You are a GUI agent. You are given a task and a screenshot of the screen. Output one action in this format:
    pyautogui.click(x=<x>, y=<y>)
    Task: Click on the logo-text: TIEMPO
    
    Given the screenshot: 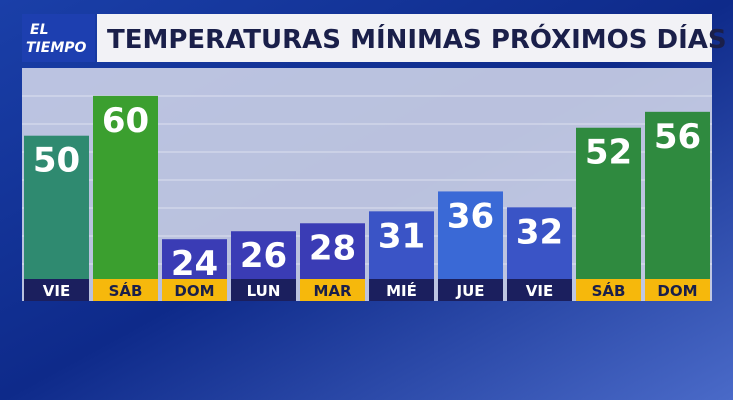 What is the action you would take?
    pyautogui.click(x=56, y=48)
    